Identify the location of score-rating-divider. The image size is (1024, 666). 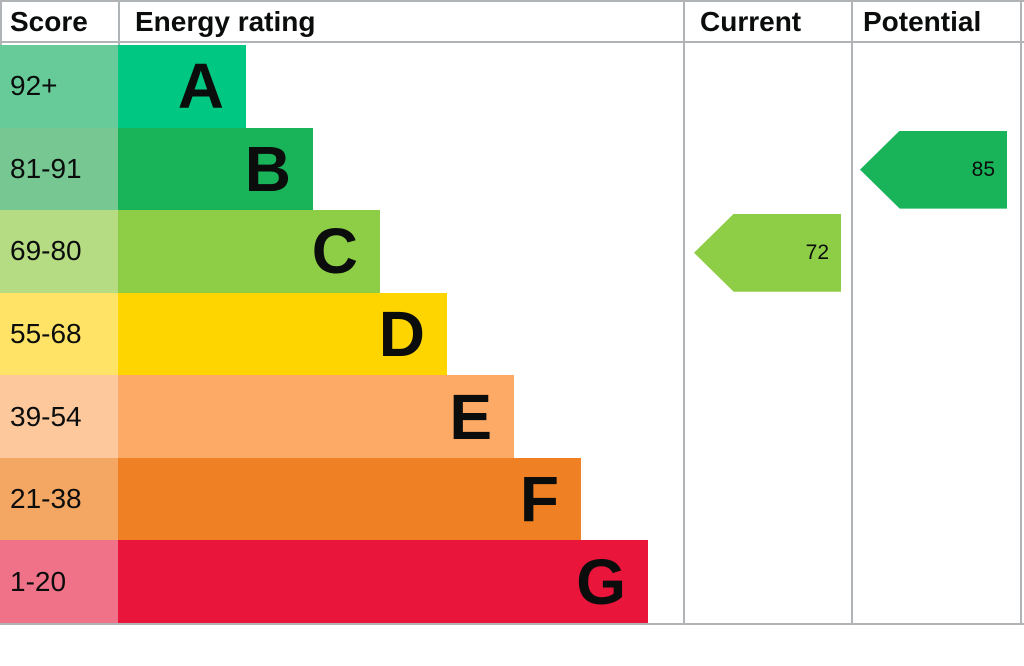
(119, 23).